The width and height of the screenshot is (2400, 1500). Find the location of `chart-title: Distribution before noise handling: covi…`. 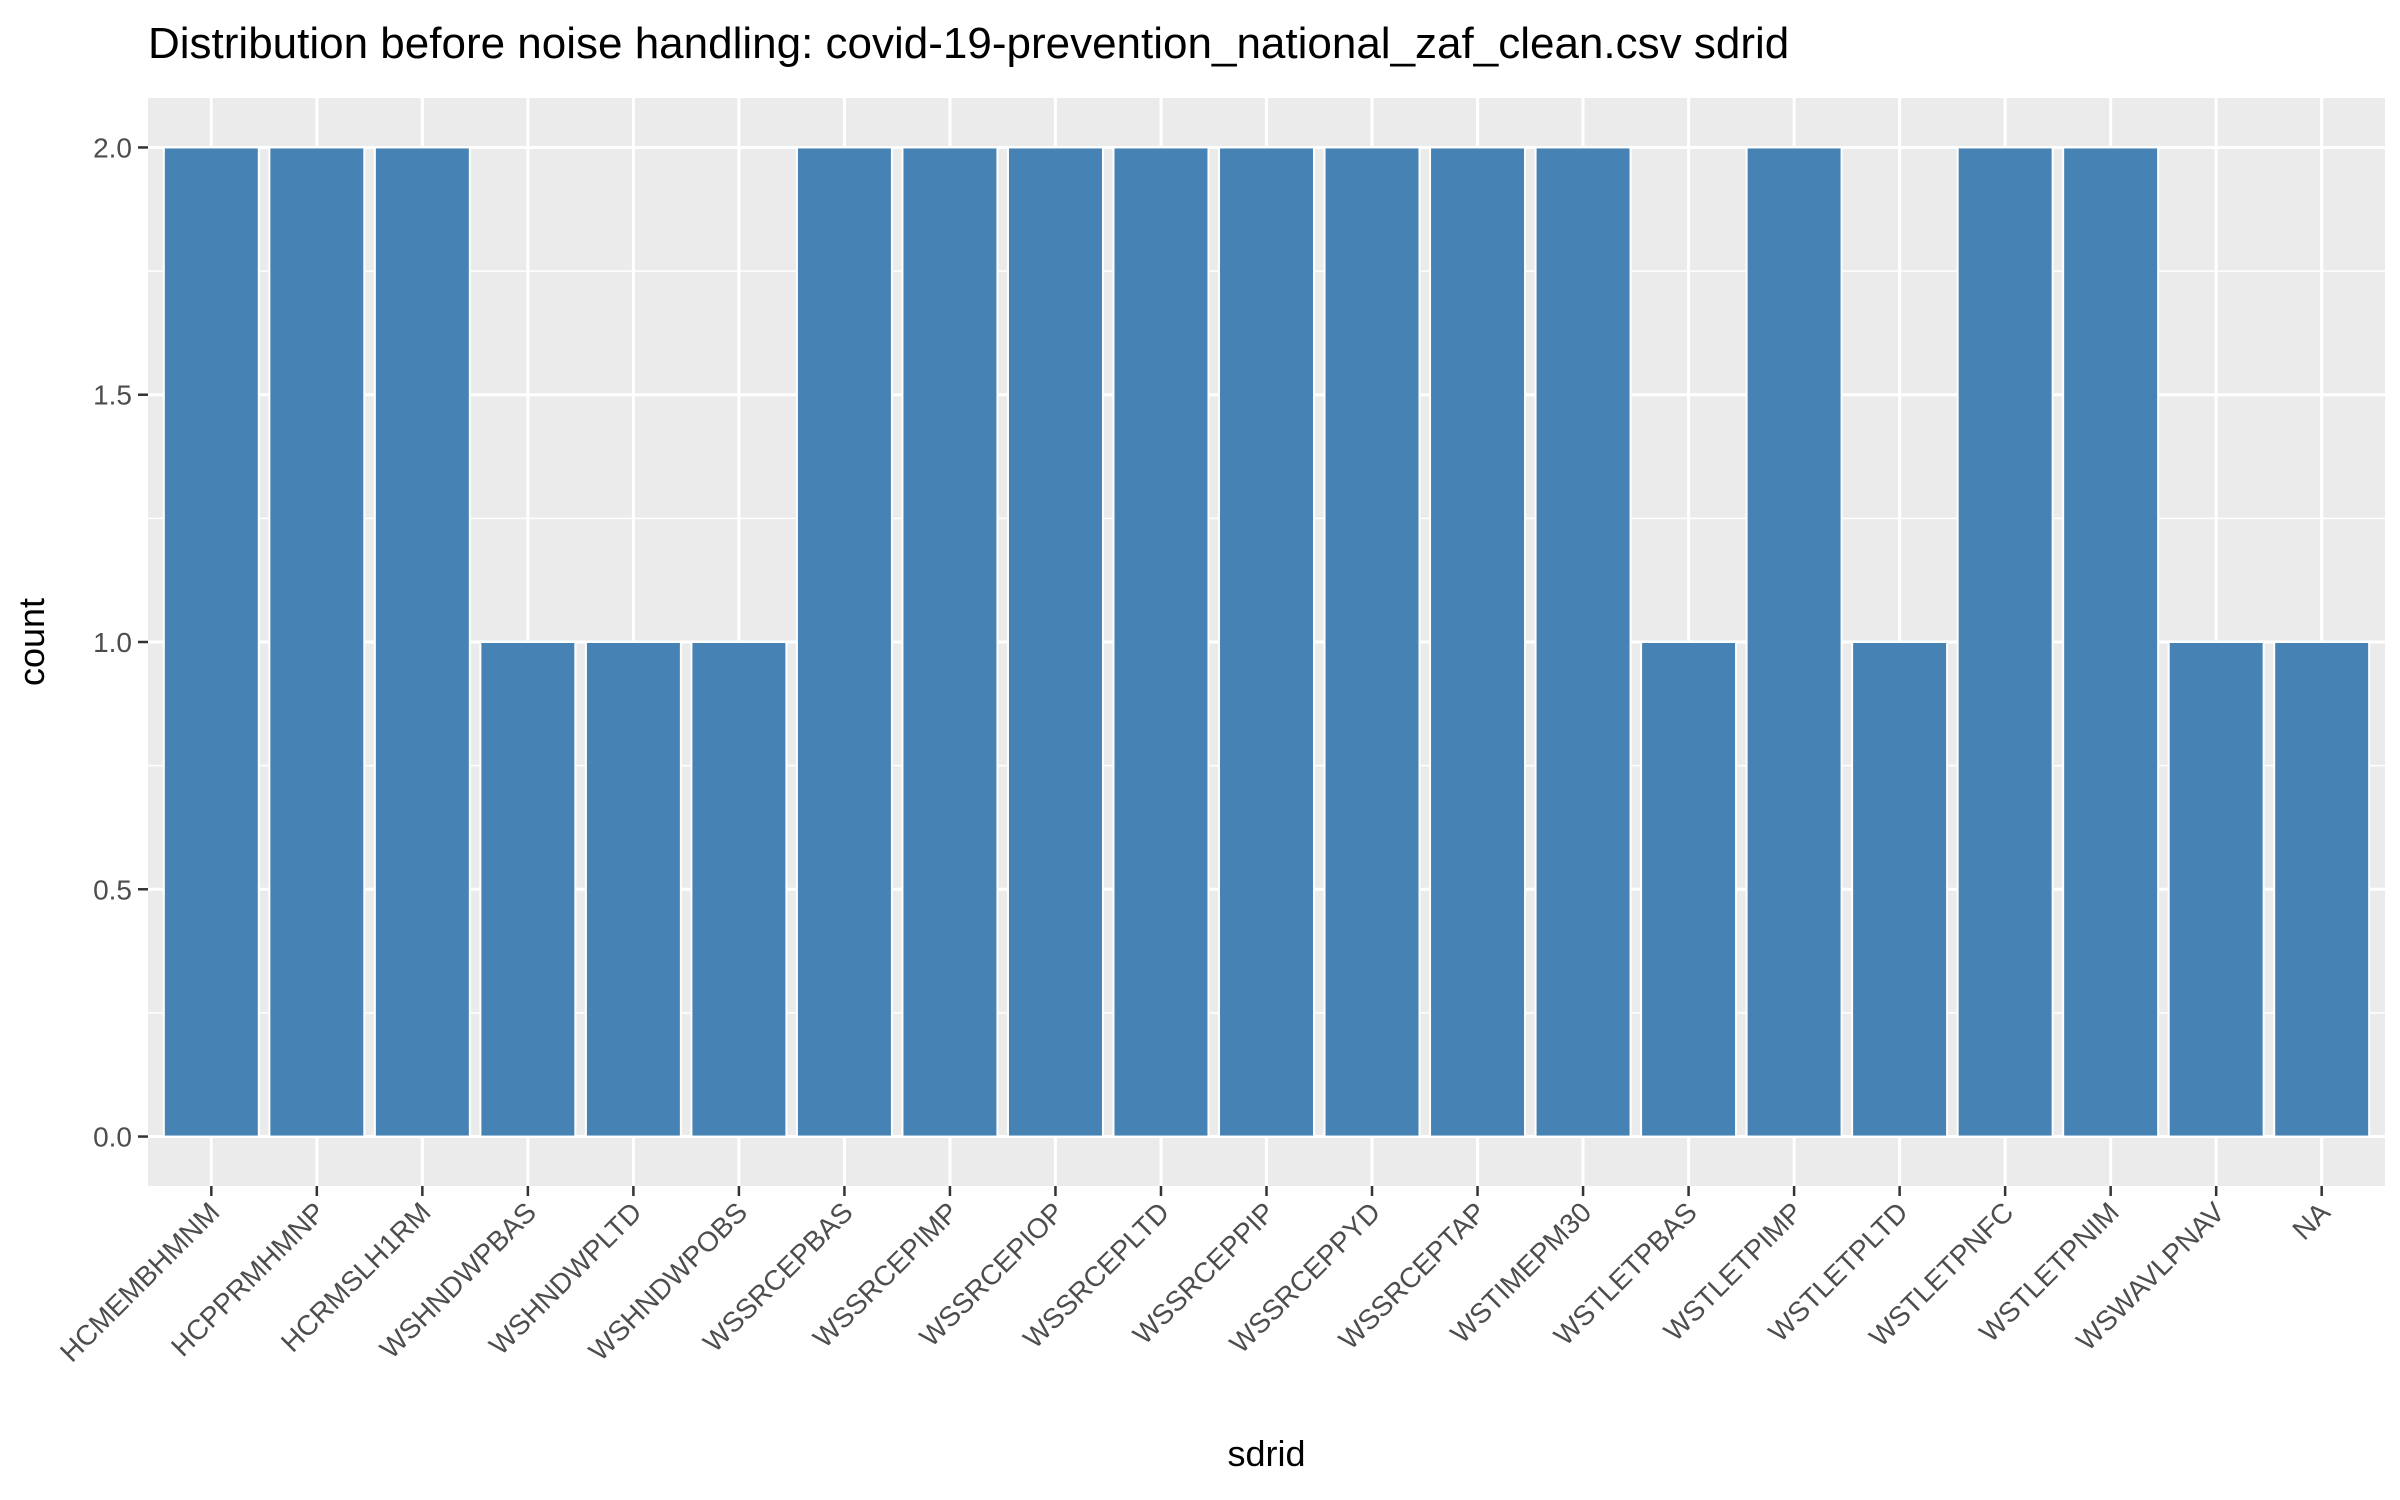

chart-title: Distribution before noise handling: covi… is located at coordinates (968, 43).